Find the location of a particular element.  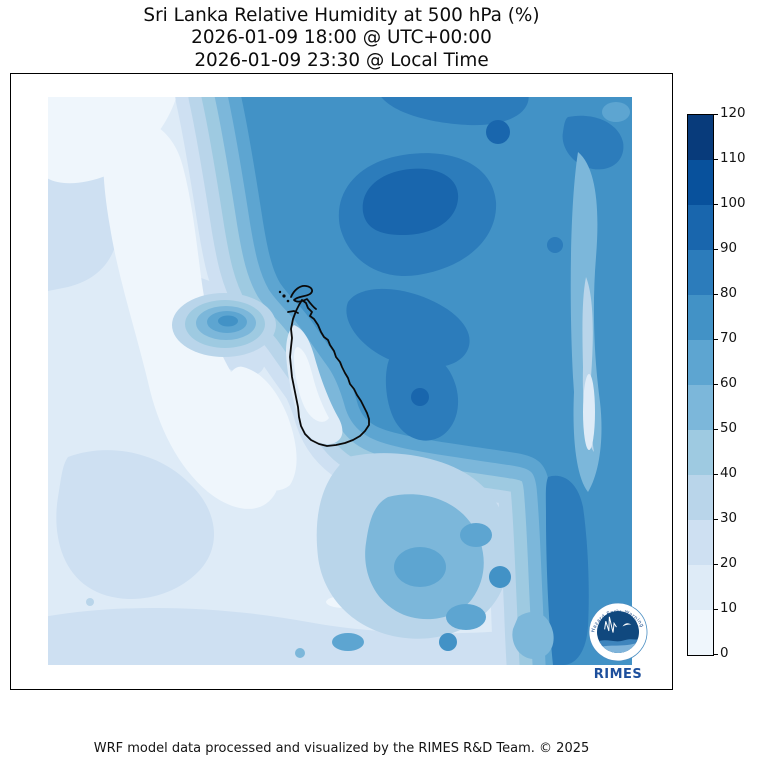

colorbar is located at coordinates (700, 385).